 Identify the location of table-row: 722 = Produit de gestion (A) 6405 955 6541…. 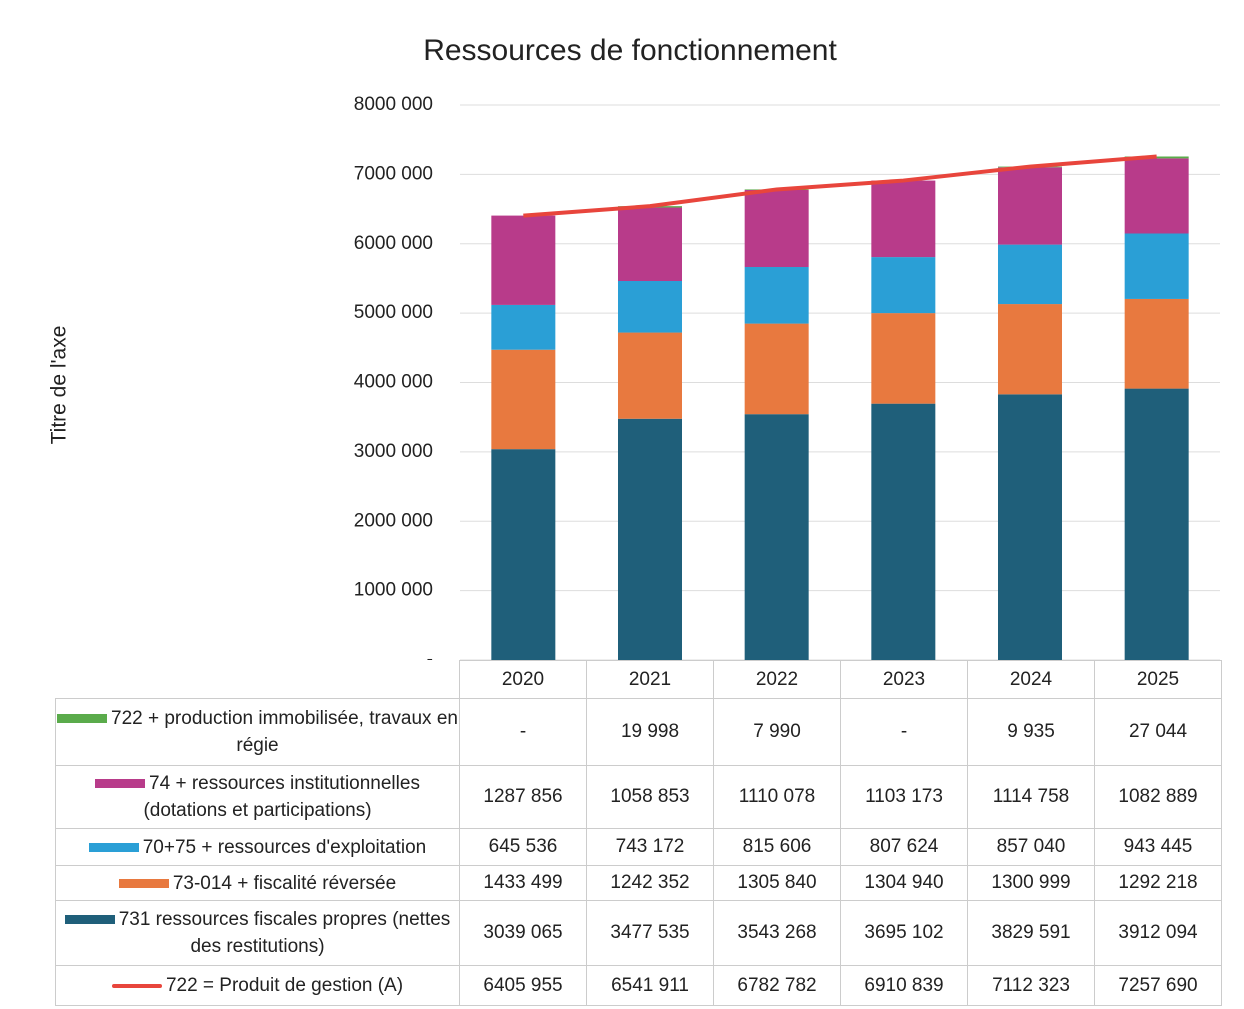
(638, 985).